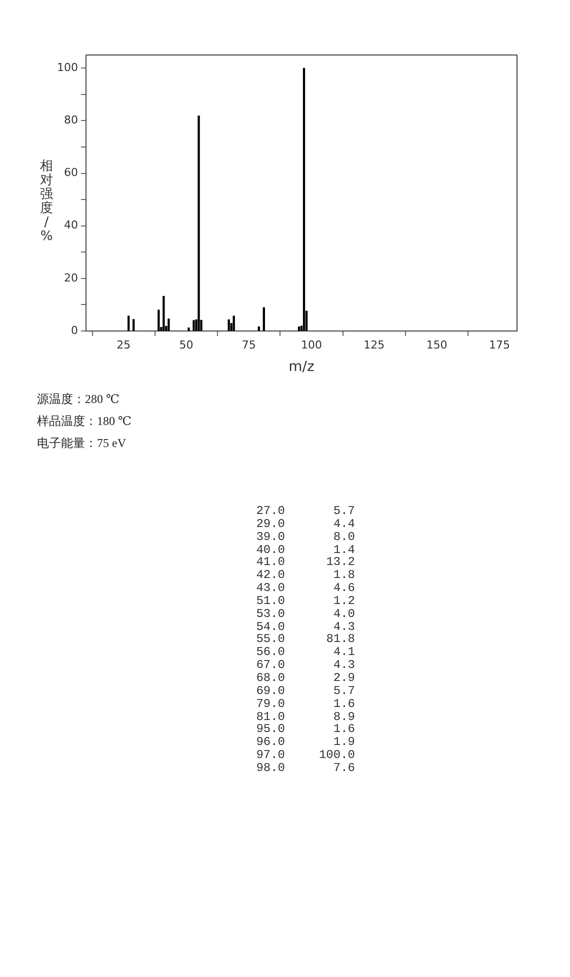  What do you see at coordinates (249, 345) in the screenshot?
I see `x-tick-label: 75` at bounding box center [249, 345].